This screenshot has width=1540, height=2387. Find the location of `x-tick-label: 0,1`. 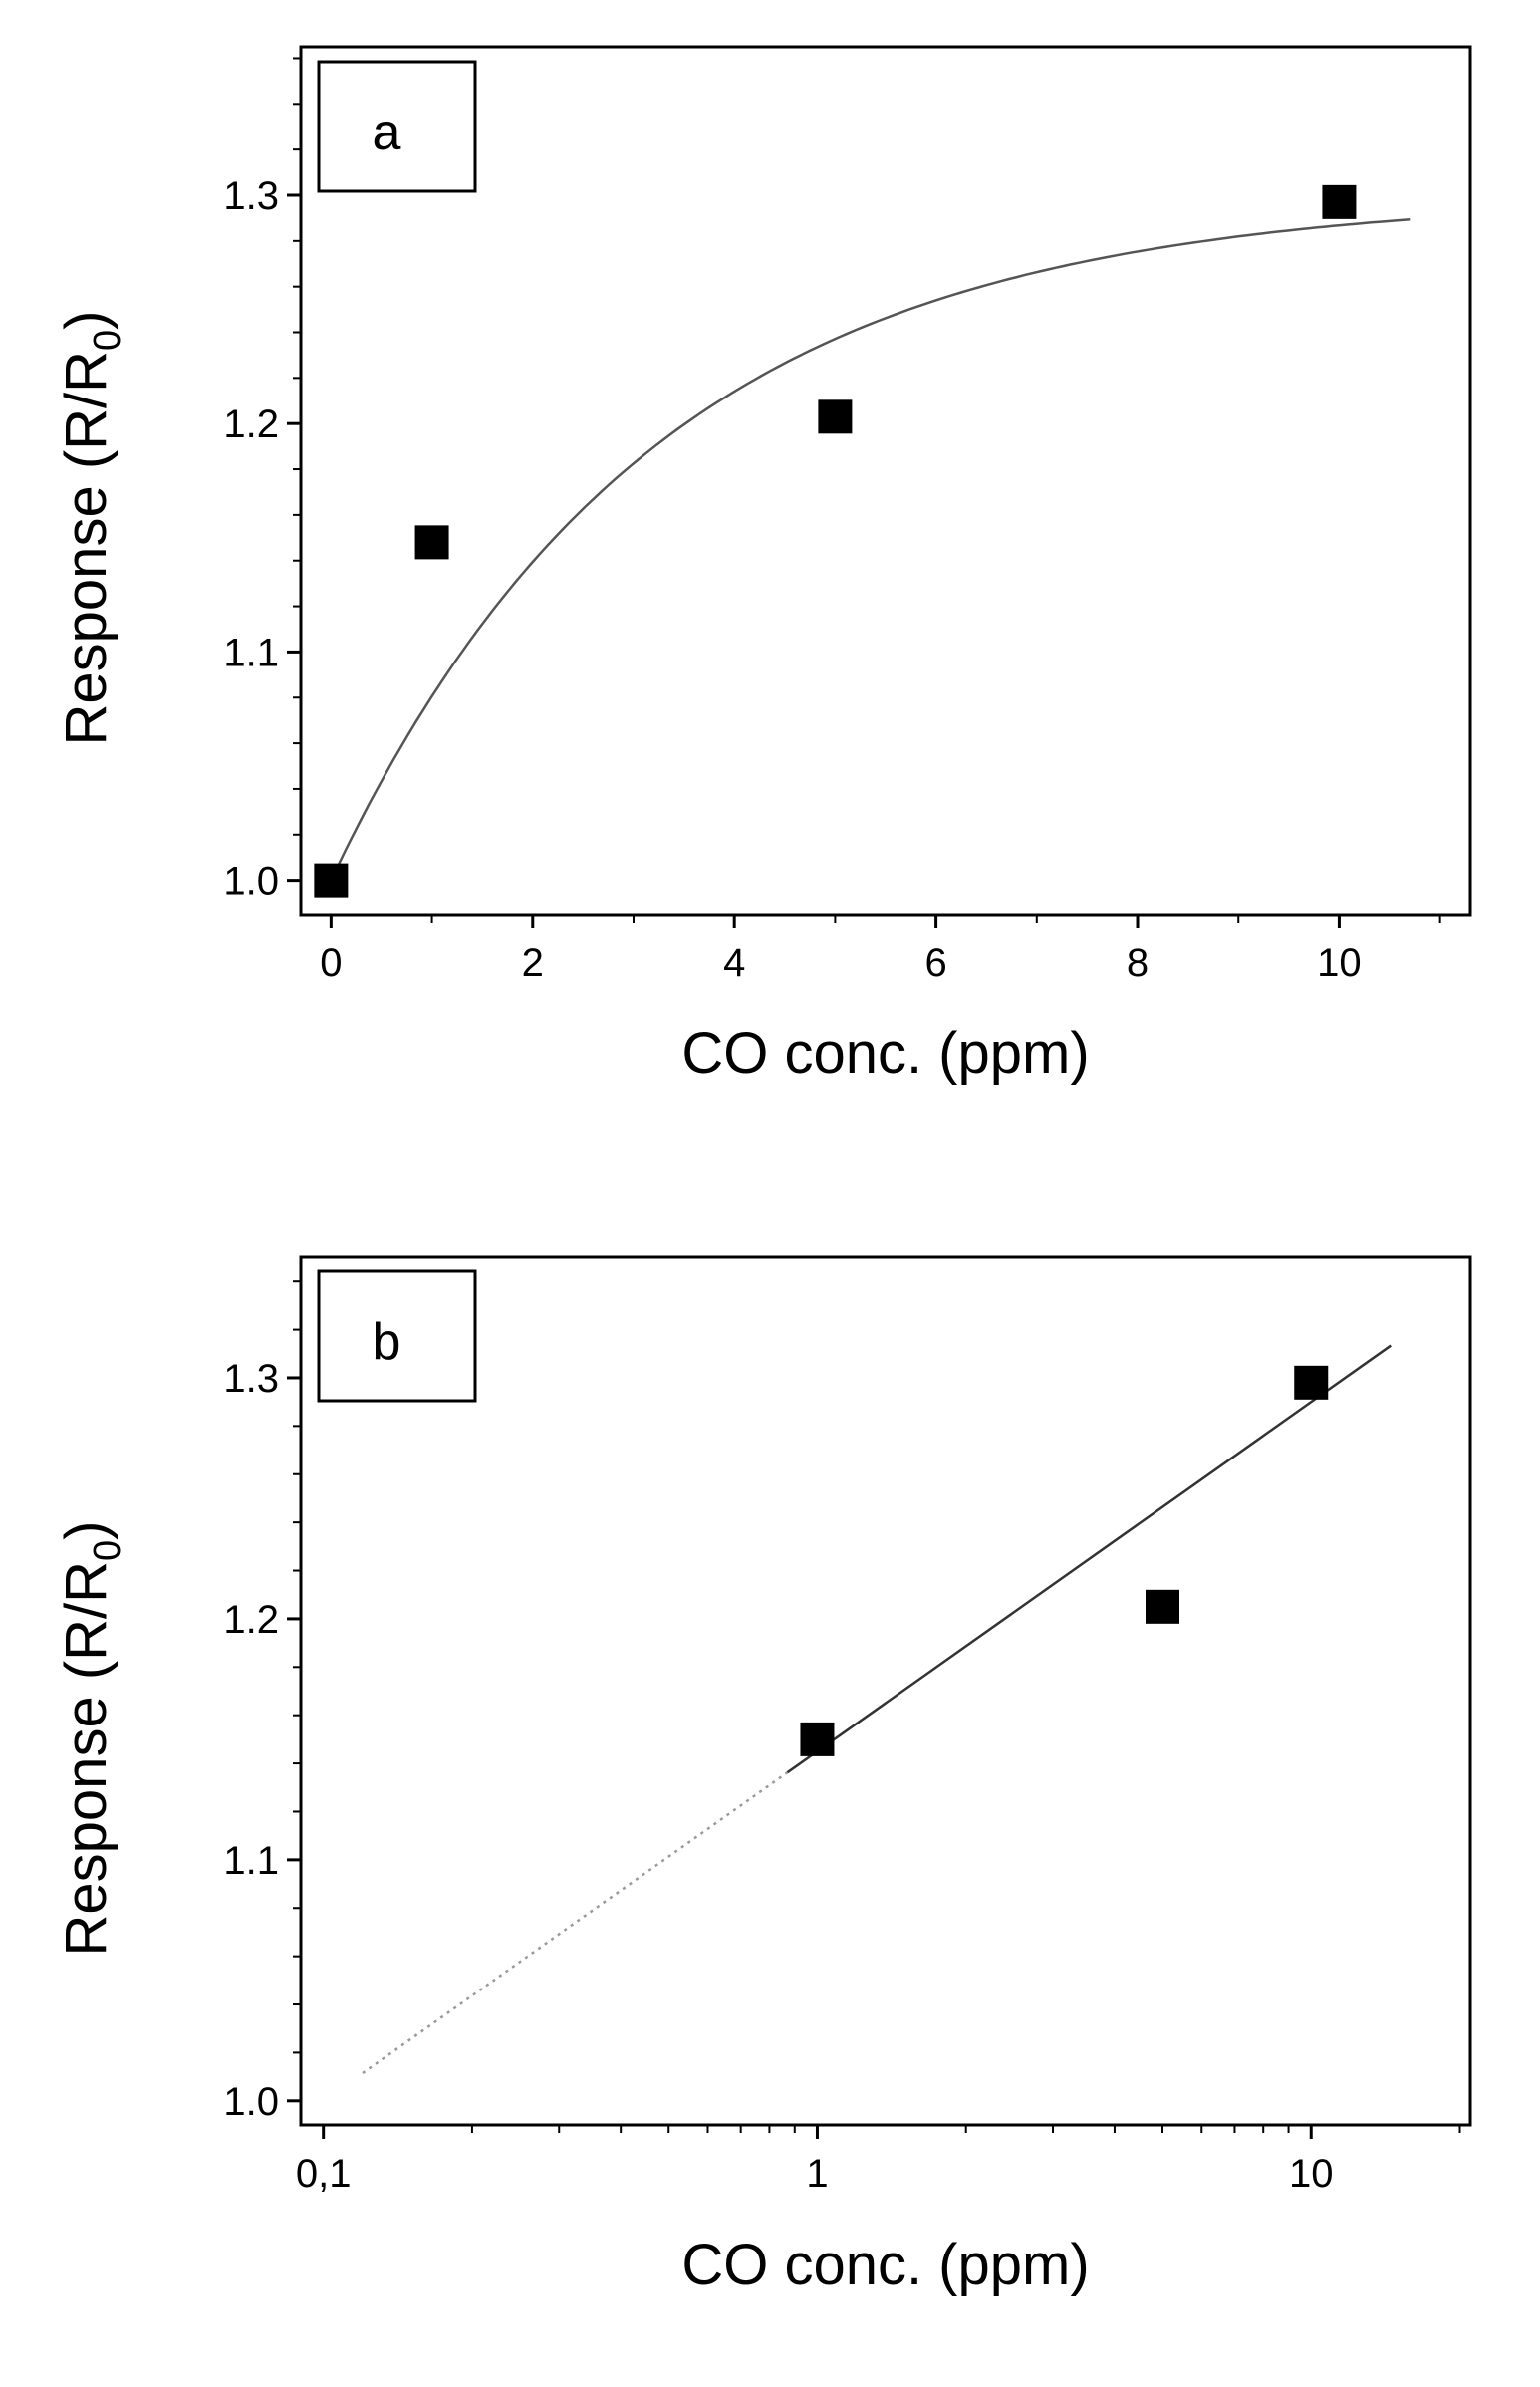

x-tick-label: 0,1 is located at coordinates (324, 2174).